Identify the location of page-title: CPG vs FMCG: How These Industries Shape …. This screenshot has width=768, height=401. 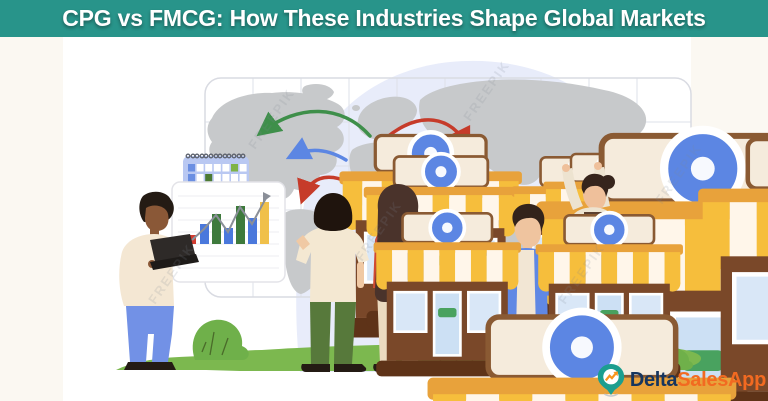
(384, 18).